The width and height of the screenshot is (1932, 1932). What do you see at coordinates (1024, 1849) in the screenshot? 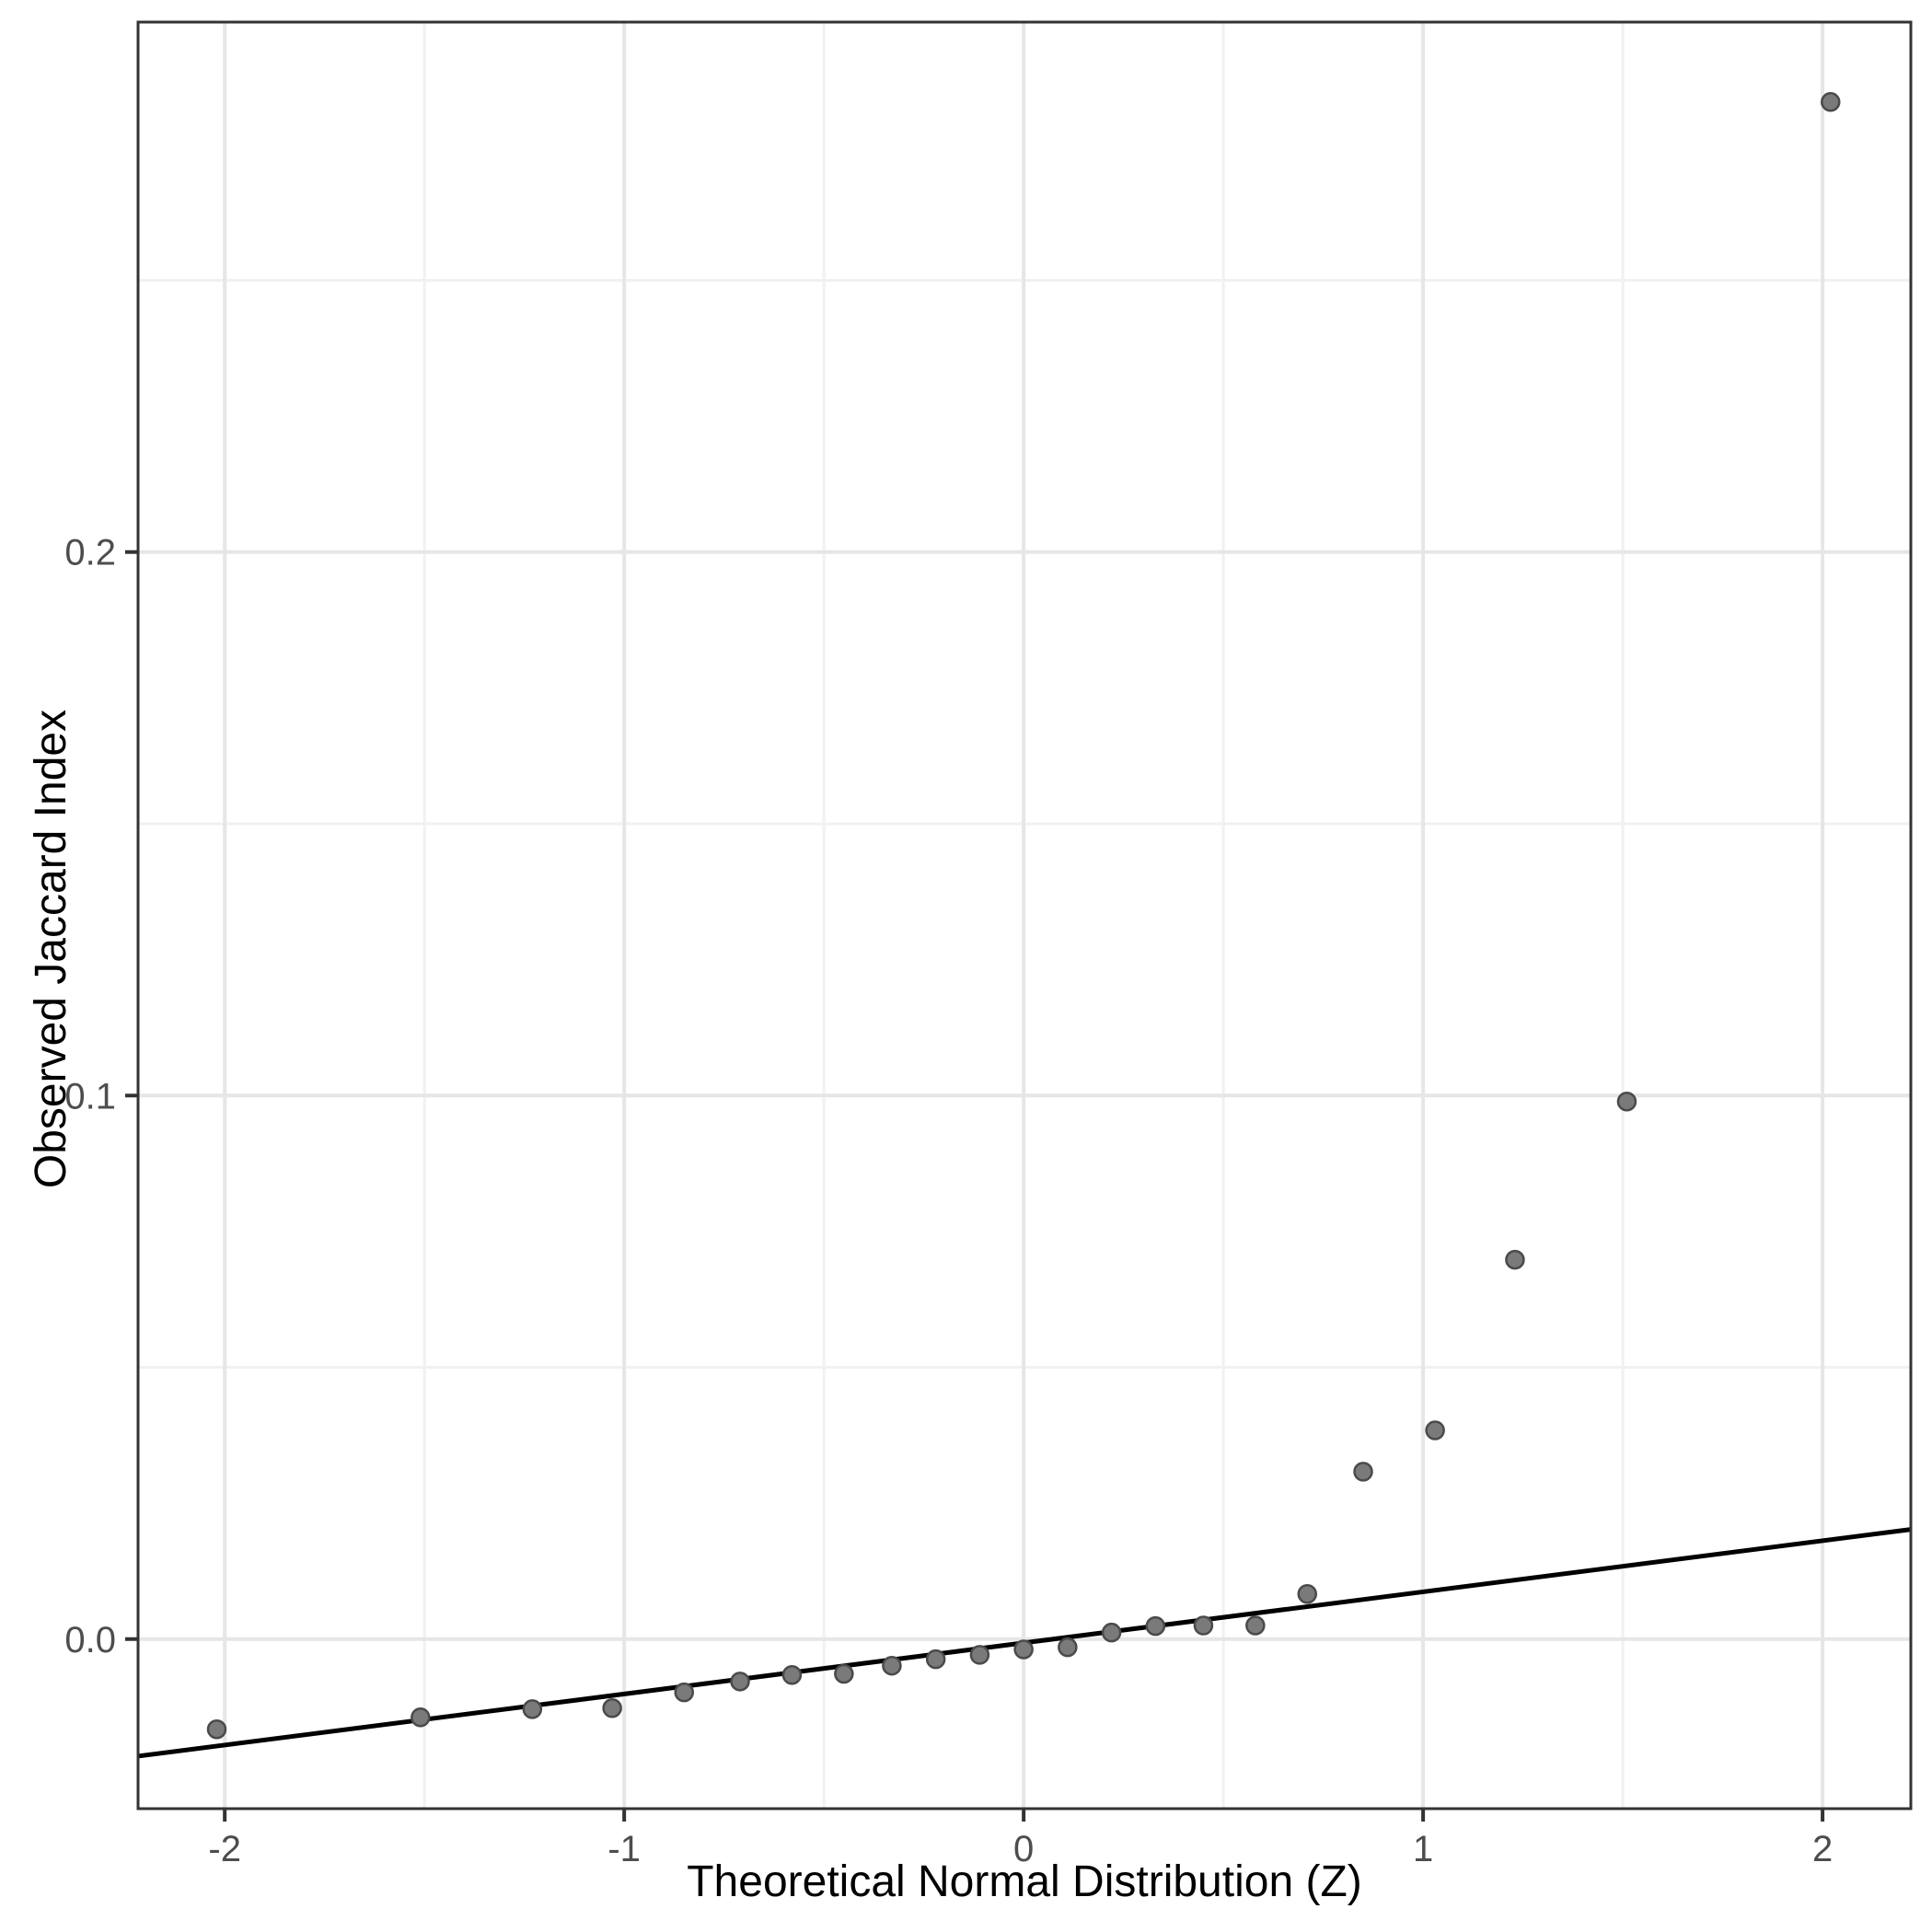
I see `x-tick-label: 0` at bounding box center [1024, 1849].